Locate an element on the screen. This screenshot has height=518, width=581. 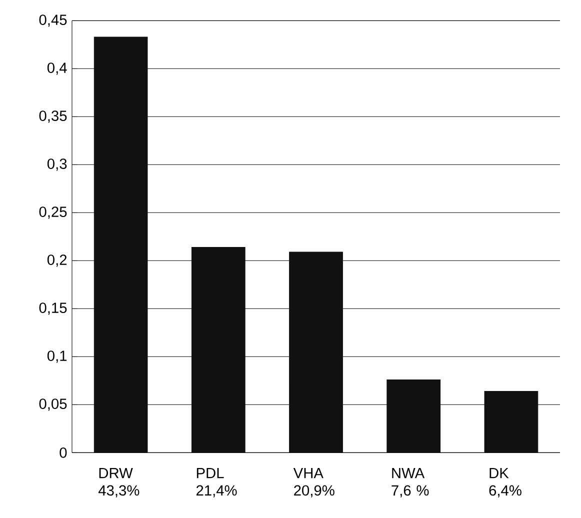
y-tick-label: 0,3 is located at coordinates (57, 164).